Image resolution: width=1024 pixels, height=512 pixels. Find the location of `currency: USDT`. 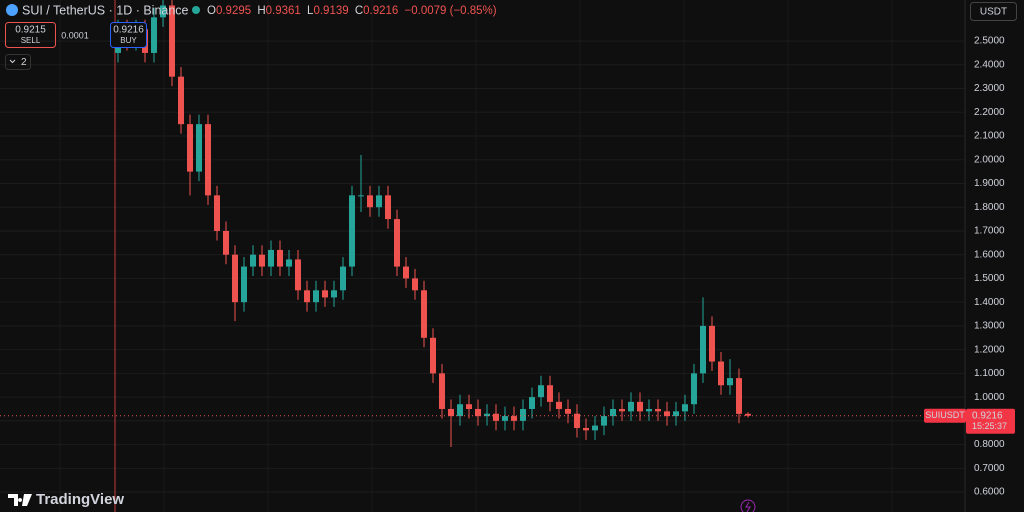

currency: USDT is located at coordinates (993, 12).